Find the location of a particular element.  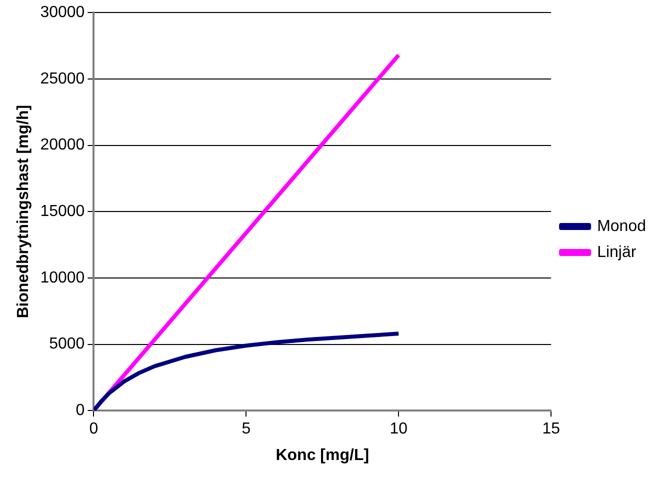

x-tick-label: 10 is located at coordinates (399, 429).